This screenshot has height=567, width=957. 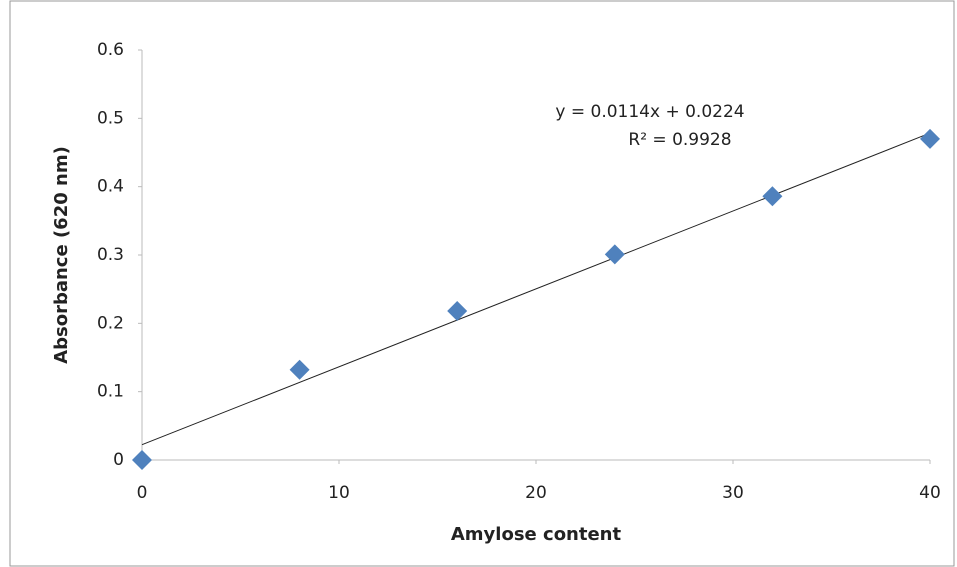 I want to click on trendline-equation: y = 0.0114x + 0.0224, so click(x=649, y=112).